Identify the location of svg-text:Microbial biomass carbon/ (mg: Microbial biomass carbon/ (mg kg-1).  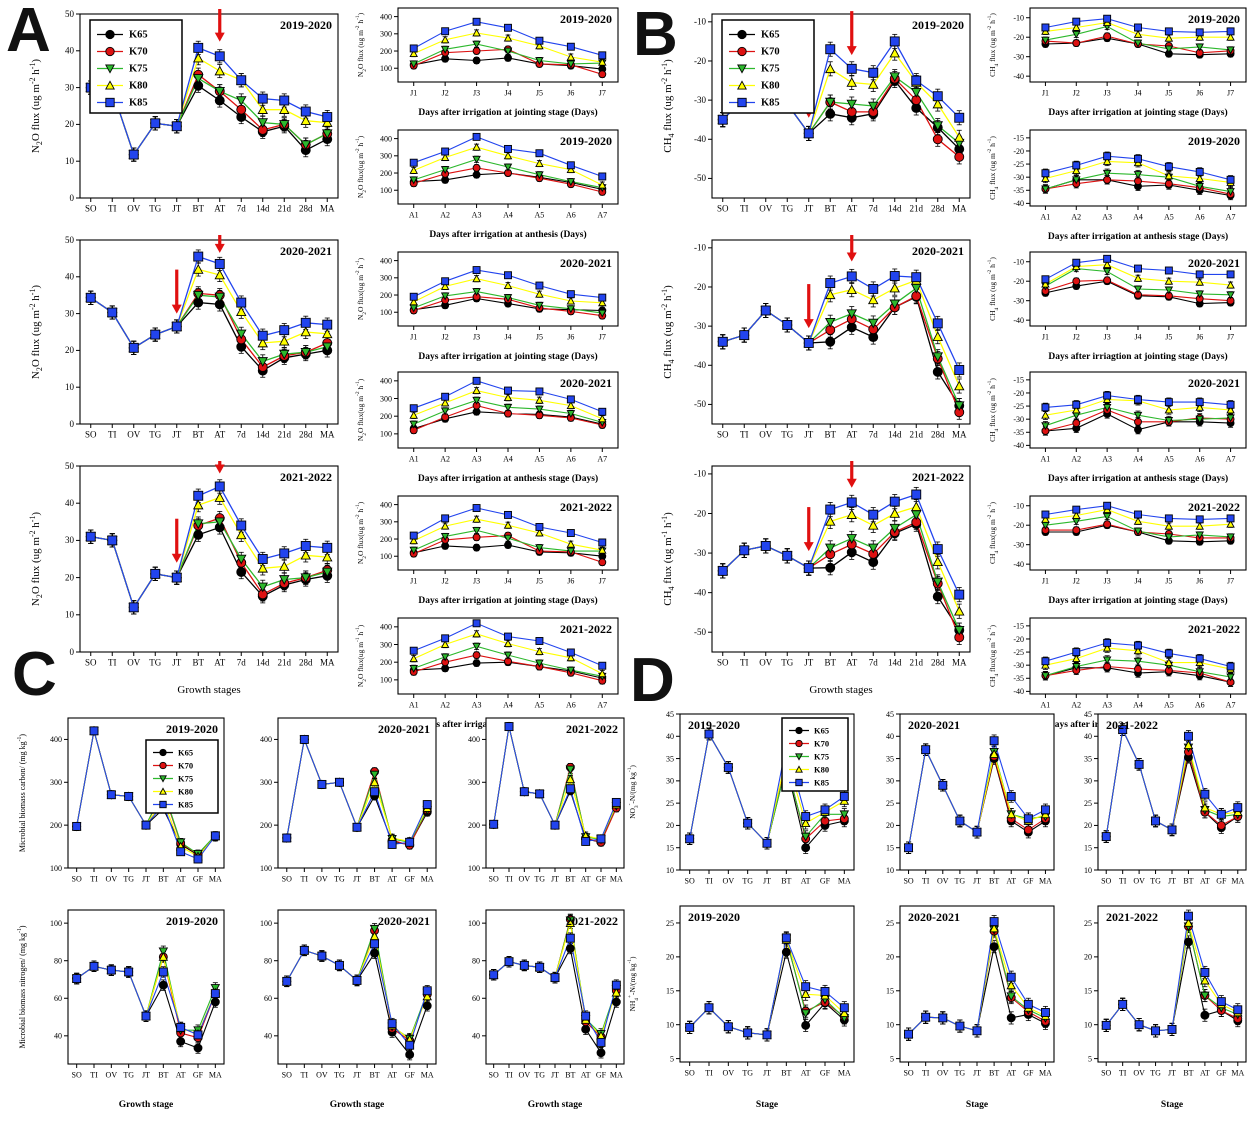
(22, 793).